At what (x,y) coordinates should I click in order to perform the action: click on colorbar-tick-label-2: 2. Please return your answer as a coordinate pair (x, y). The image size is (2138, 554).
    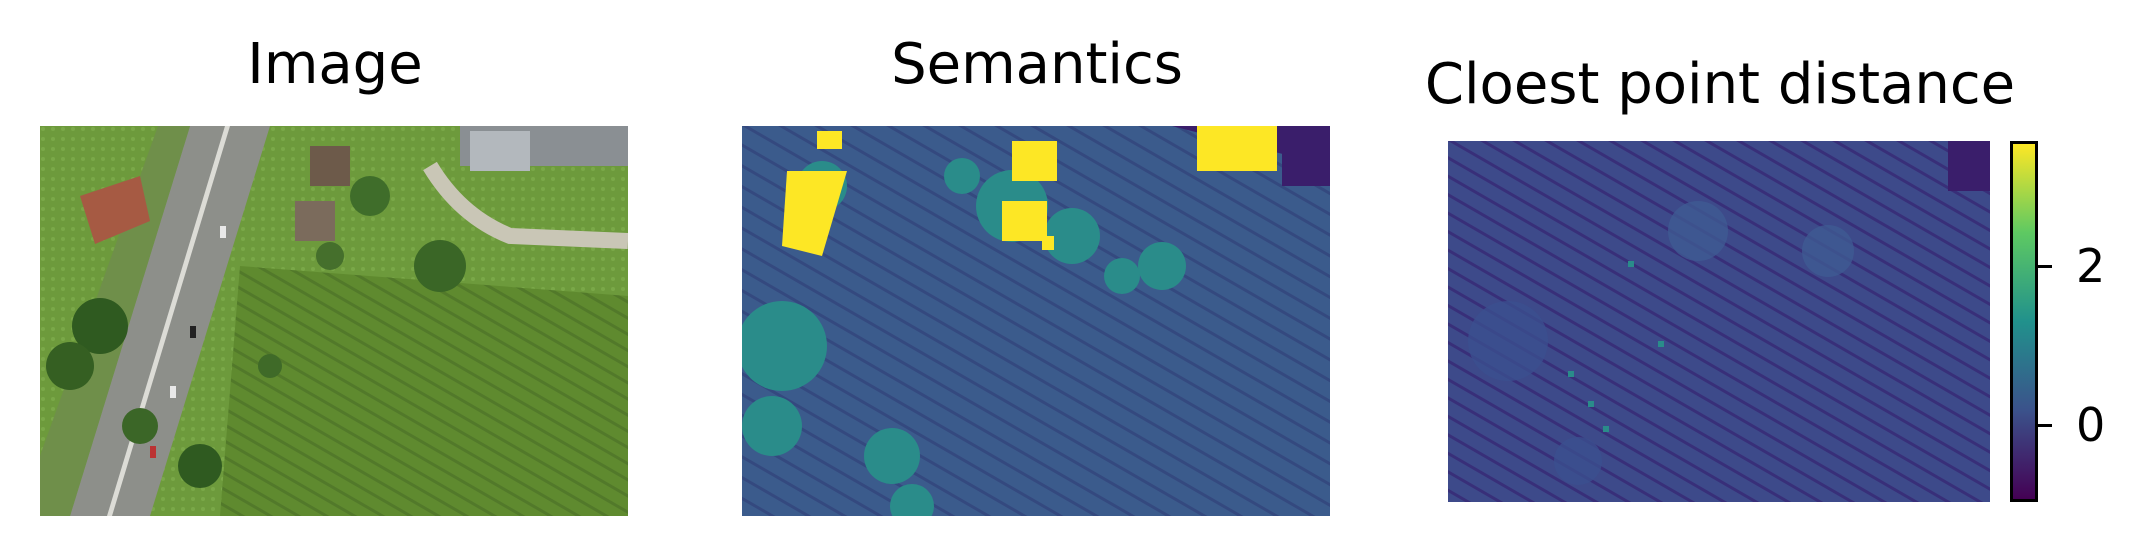
    Looking at the image, I should click on (2091, 266).